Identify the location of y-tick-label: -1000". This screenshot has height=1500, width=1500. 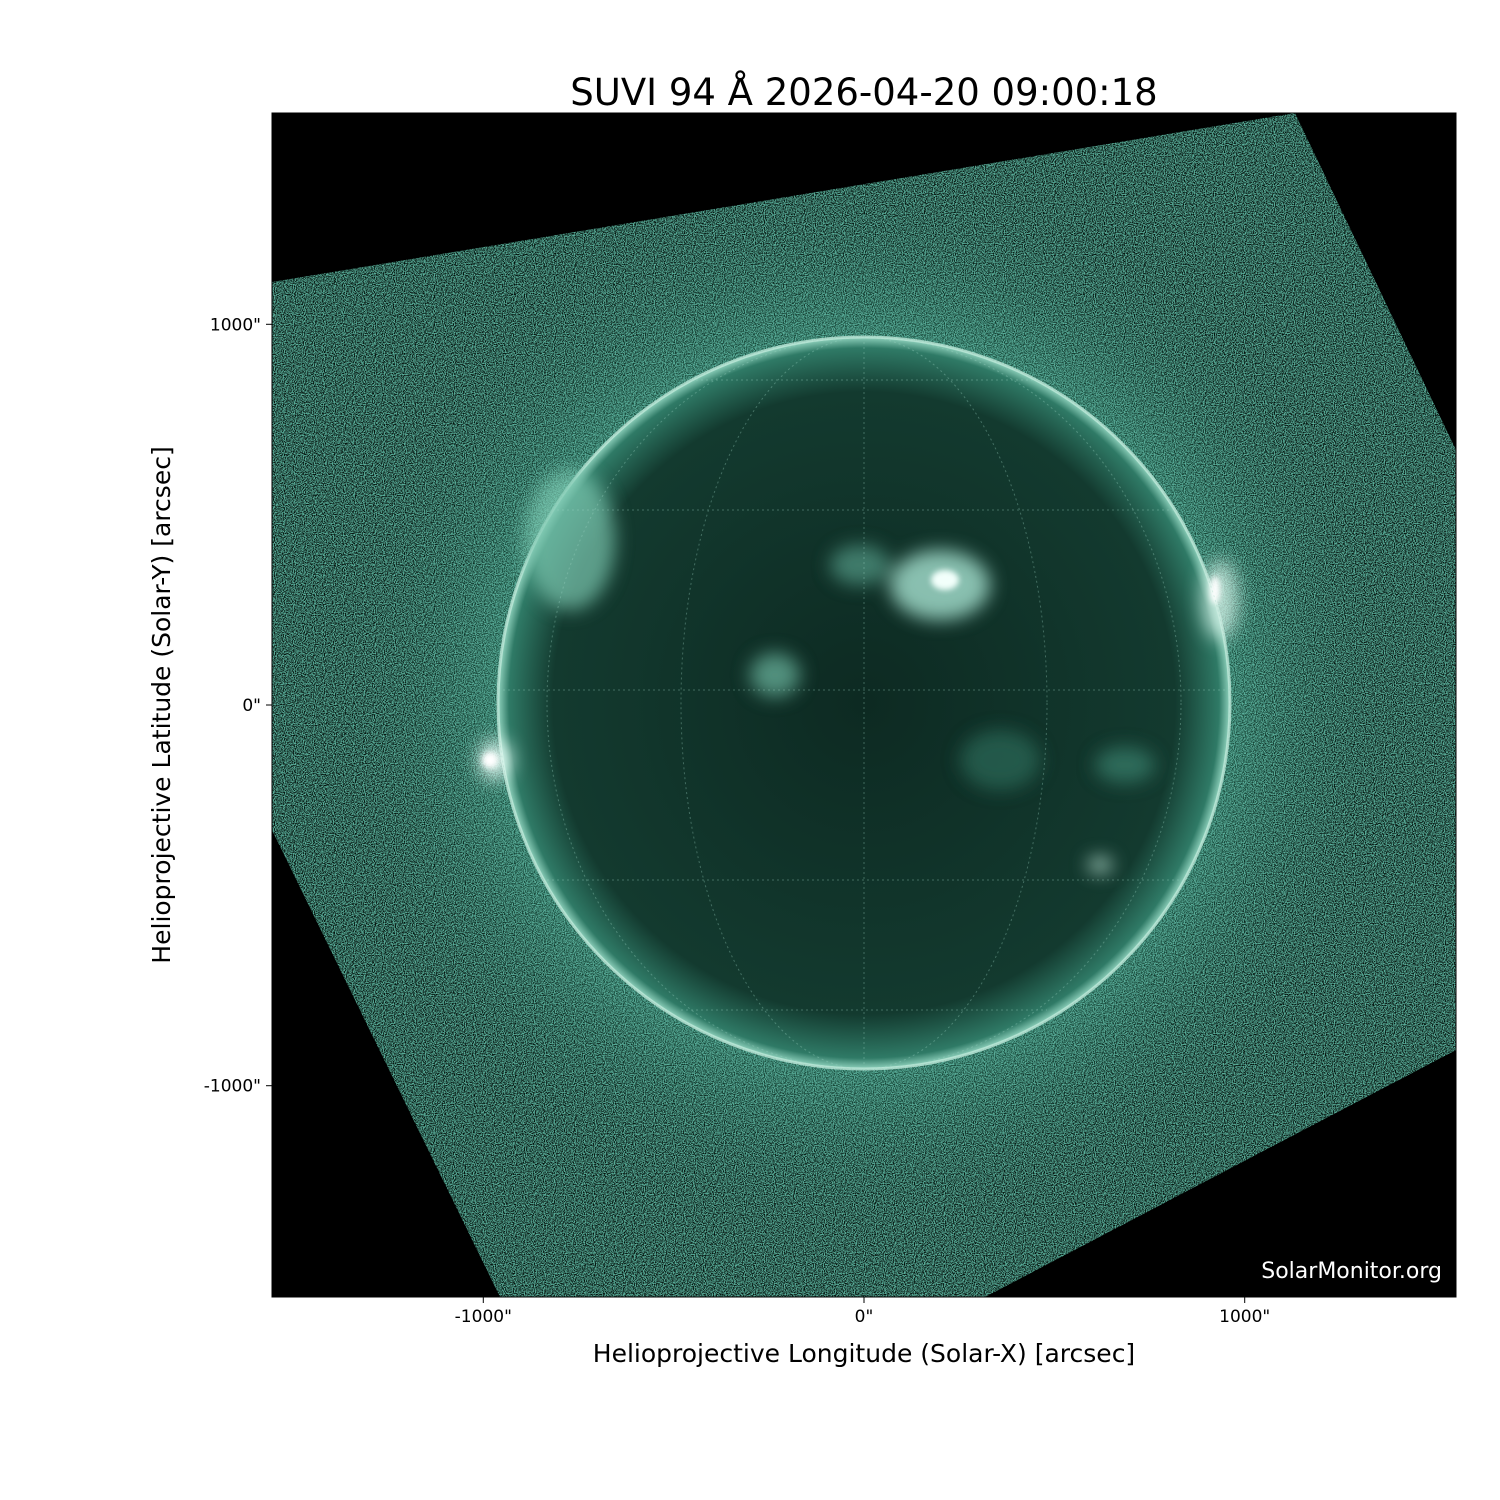
(232, 1087).